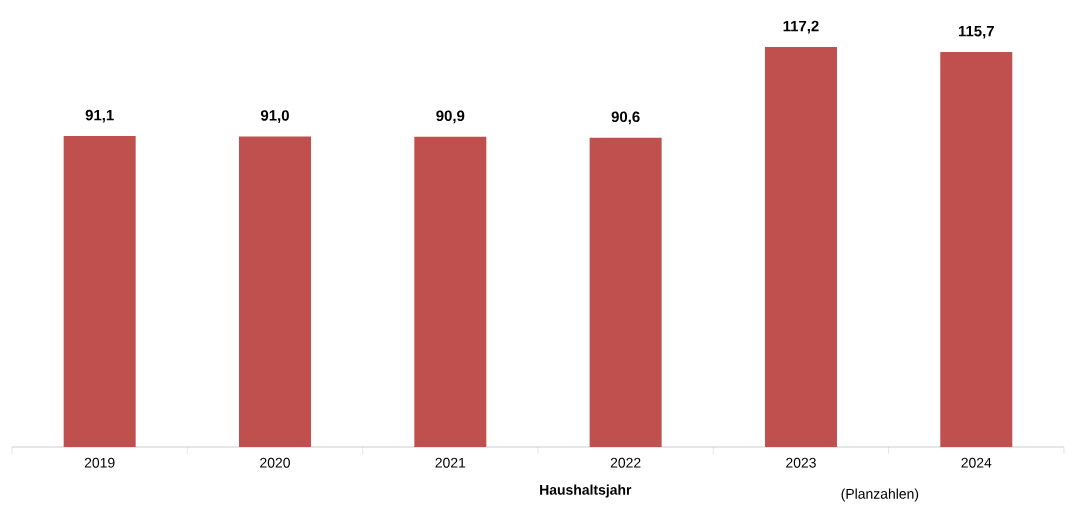 The image size is (1072, 520). What do you see at coordinates (801, 27) in the screenshot?
I see `data-label: 117,2` at bounding box center [801, 27].